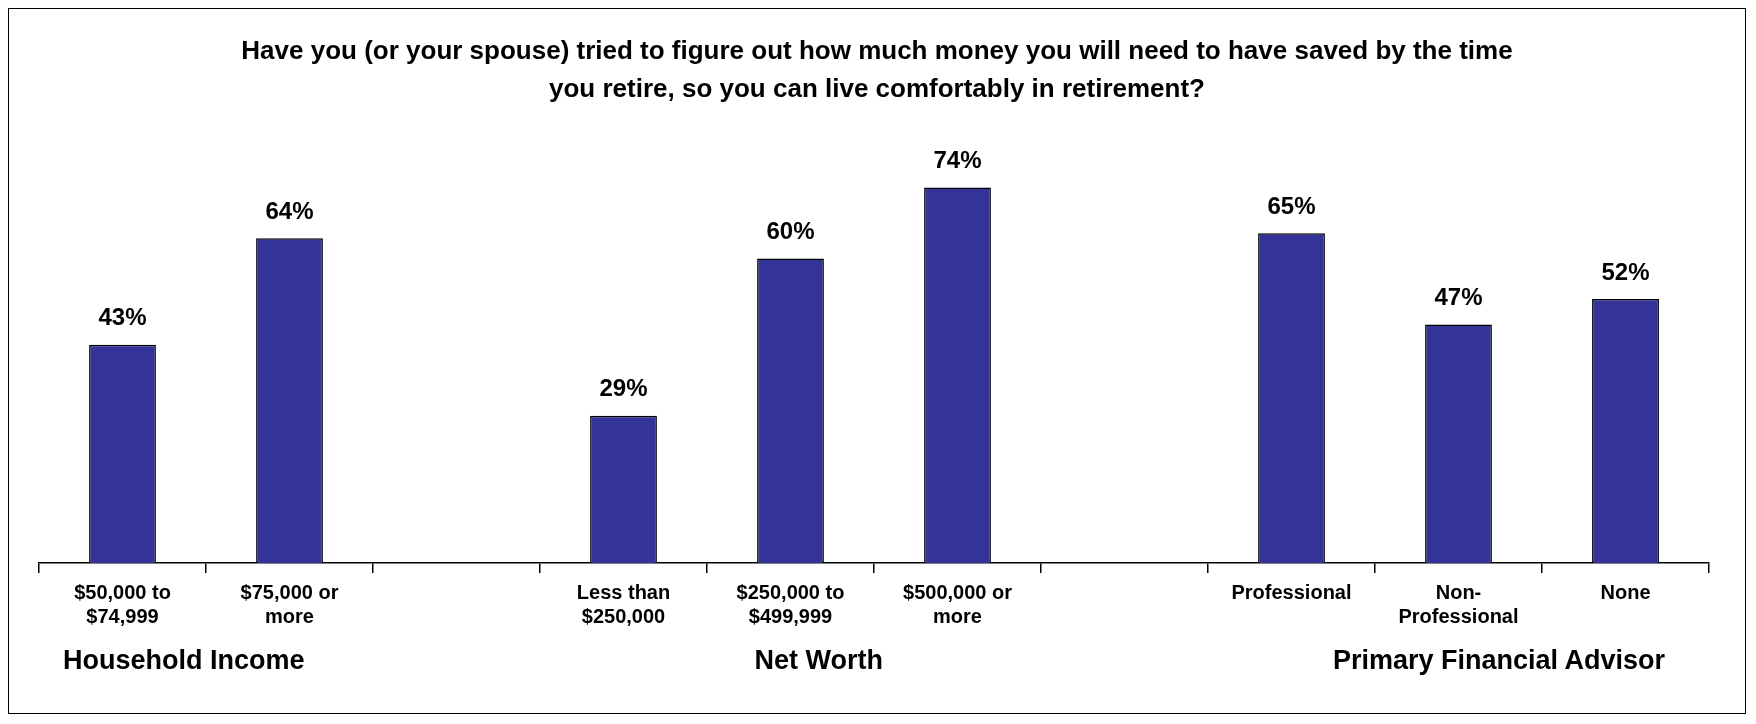  Describe the element at coordinates (790, 231) in the screenshot. I see `data-label: 60%` at that location.